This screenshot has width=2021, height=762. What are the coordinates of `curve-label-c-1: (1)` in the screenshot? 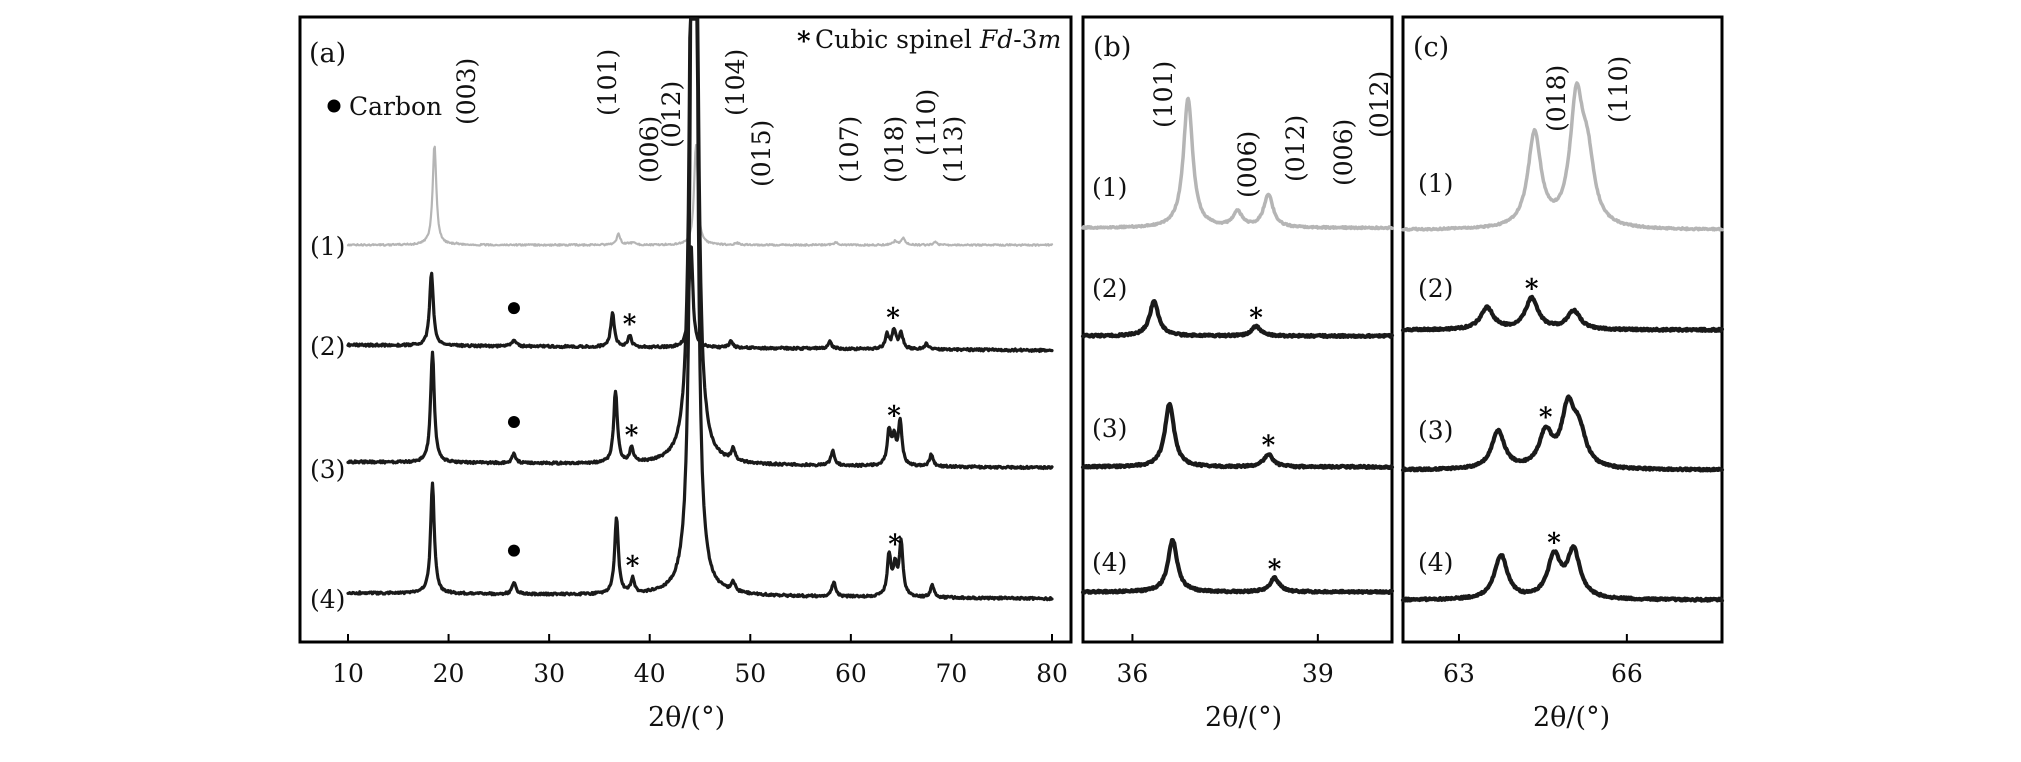 It's located at (1435, 183).